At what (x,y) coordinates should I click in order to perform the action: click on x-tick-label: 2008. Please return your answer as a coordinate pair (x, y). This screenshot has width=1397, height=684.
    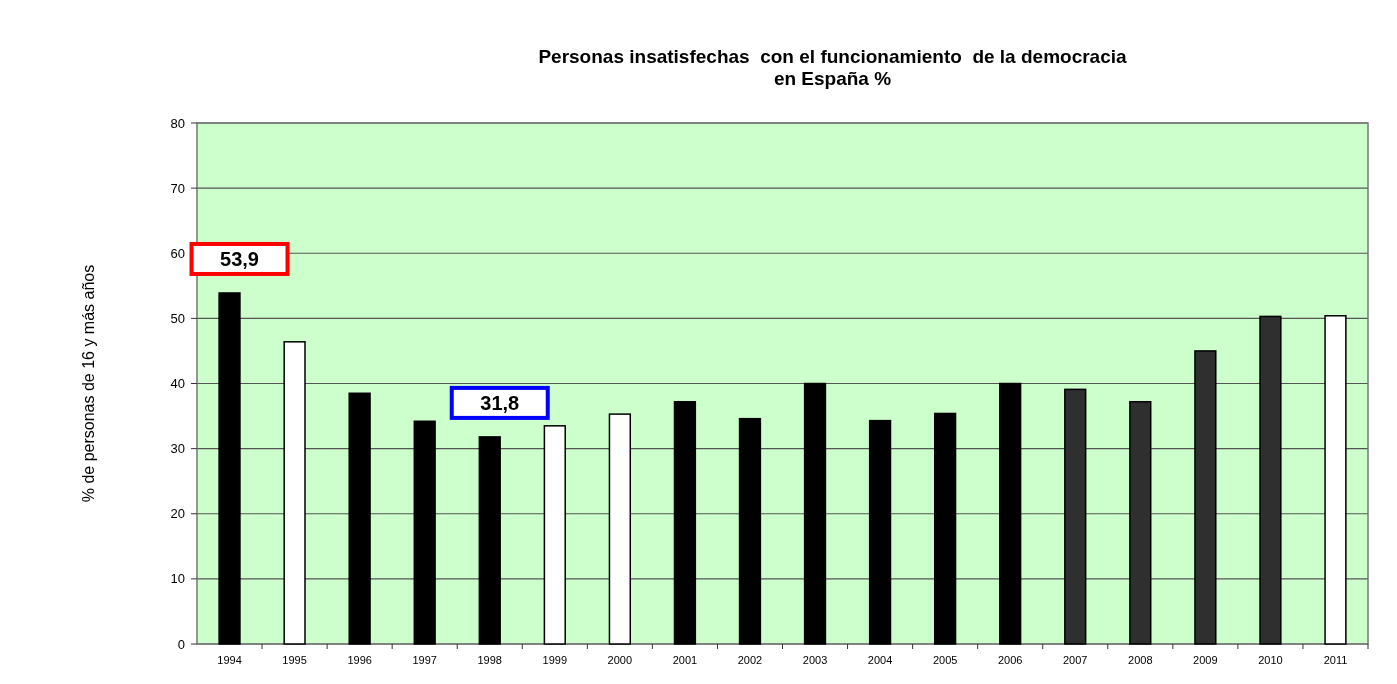
    Looking at the image, I should click on (1140, 660).